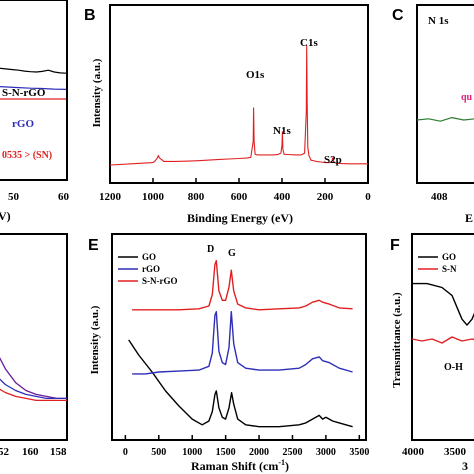  I want to click on panel-d-frame, so click(34, 337).